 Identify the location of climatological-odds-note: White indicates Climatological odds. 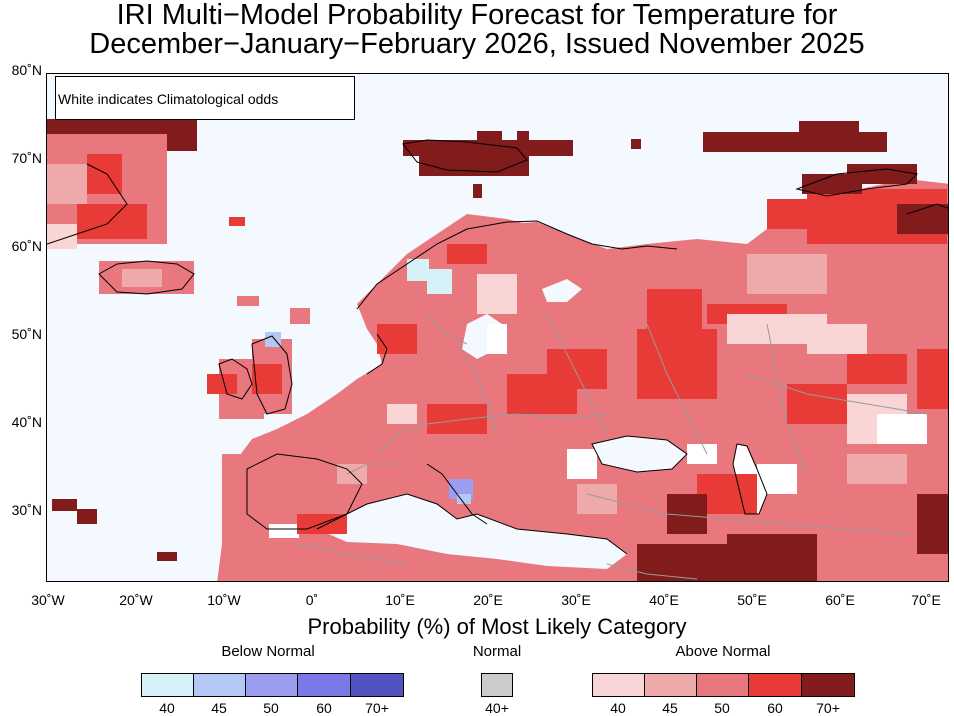
(205, 98).